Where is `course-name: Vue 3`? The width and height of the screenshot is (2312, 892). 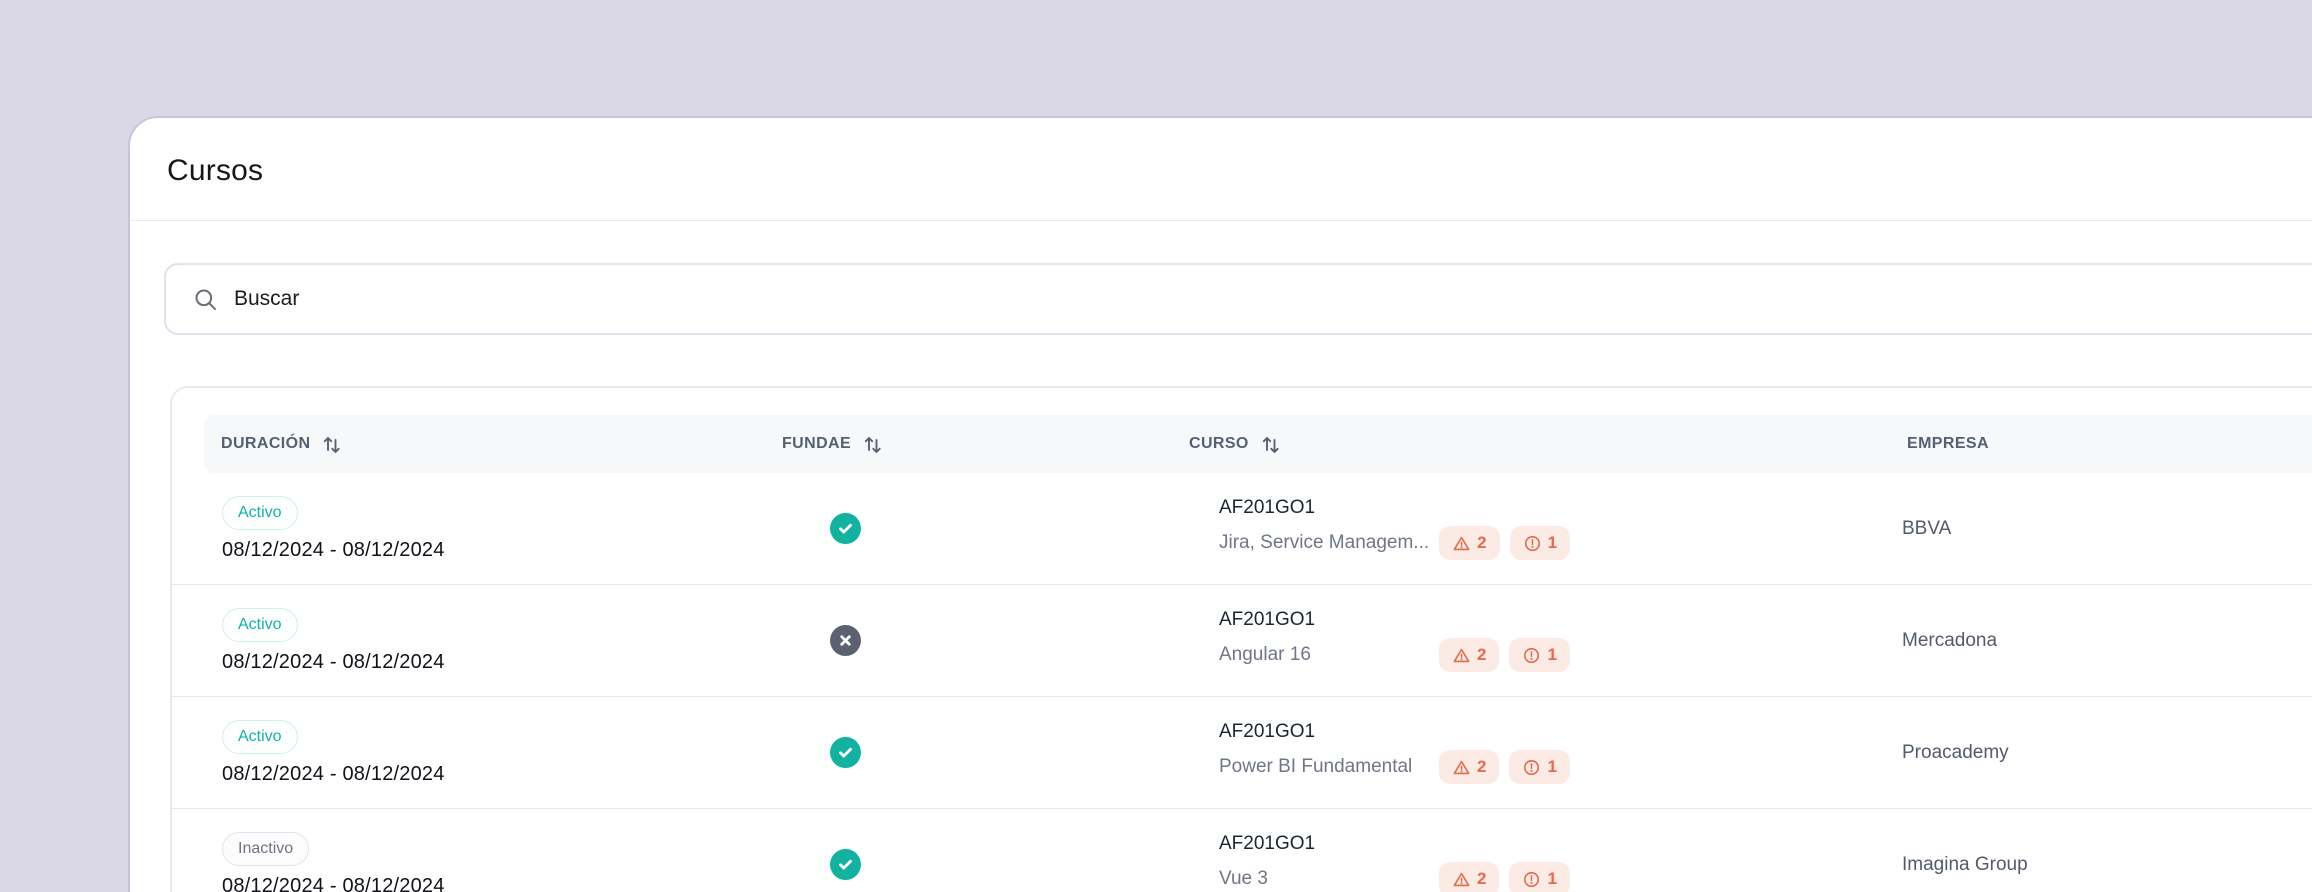 course-name: Vue 3 is located at coordinates (1243, 878).